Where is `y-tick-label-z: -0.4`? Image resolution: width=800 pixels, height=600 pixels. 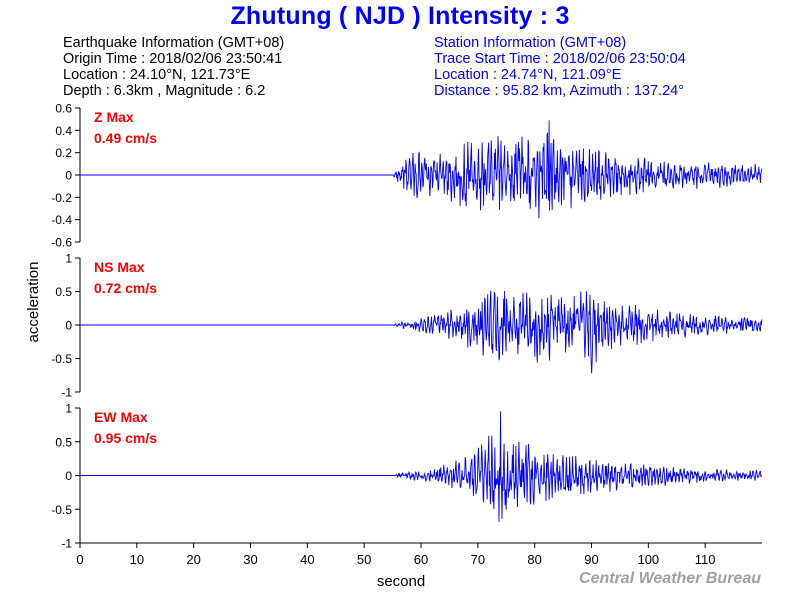 y-tick-label-z: -0.4 is located at coordinates (61, 220).